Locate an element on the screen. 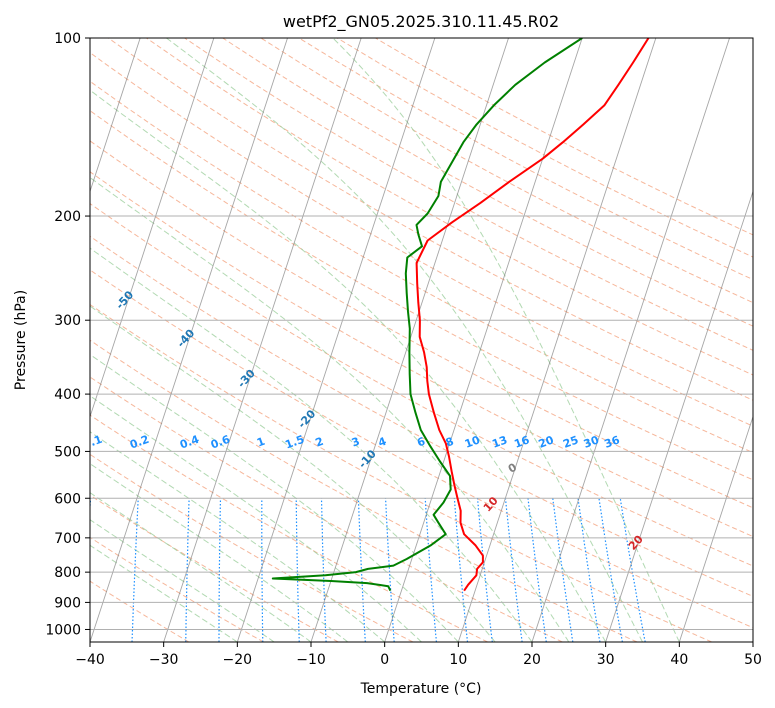 The width and height of the screenshot is (775, 708). y-tick-label: 400 is located at coordinates (67, 395).